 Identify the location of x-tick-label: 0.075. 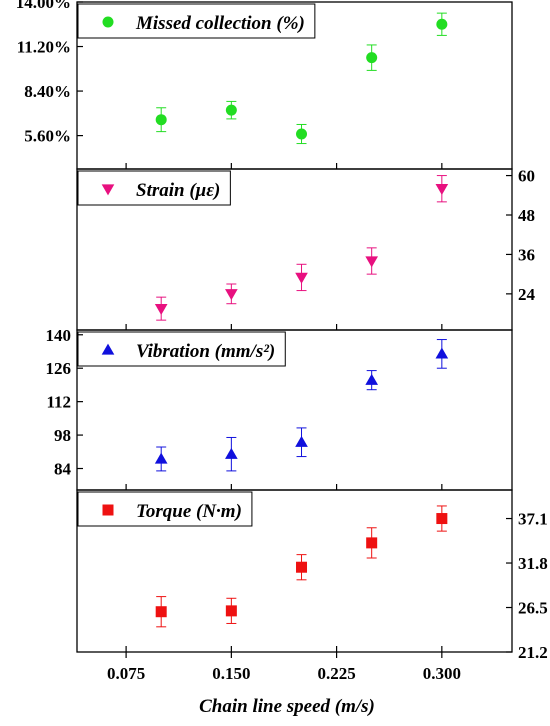
(126, 673).